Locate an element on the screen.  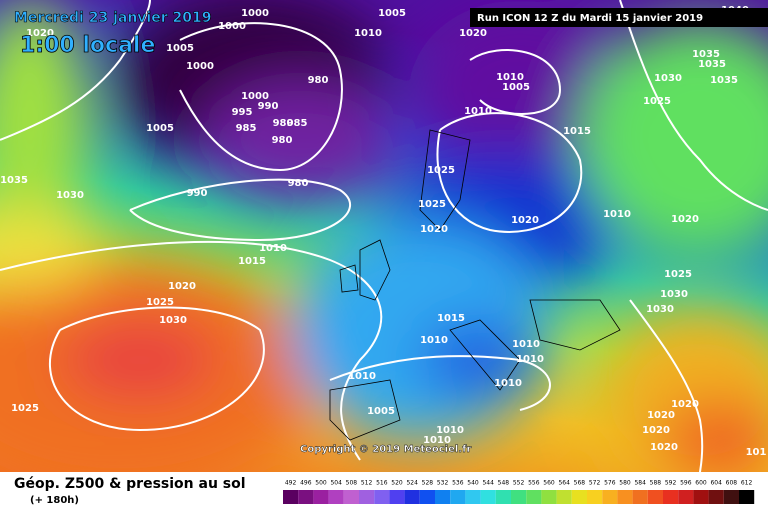
colorbar-label: 520 is located at coordinates (397, 483).